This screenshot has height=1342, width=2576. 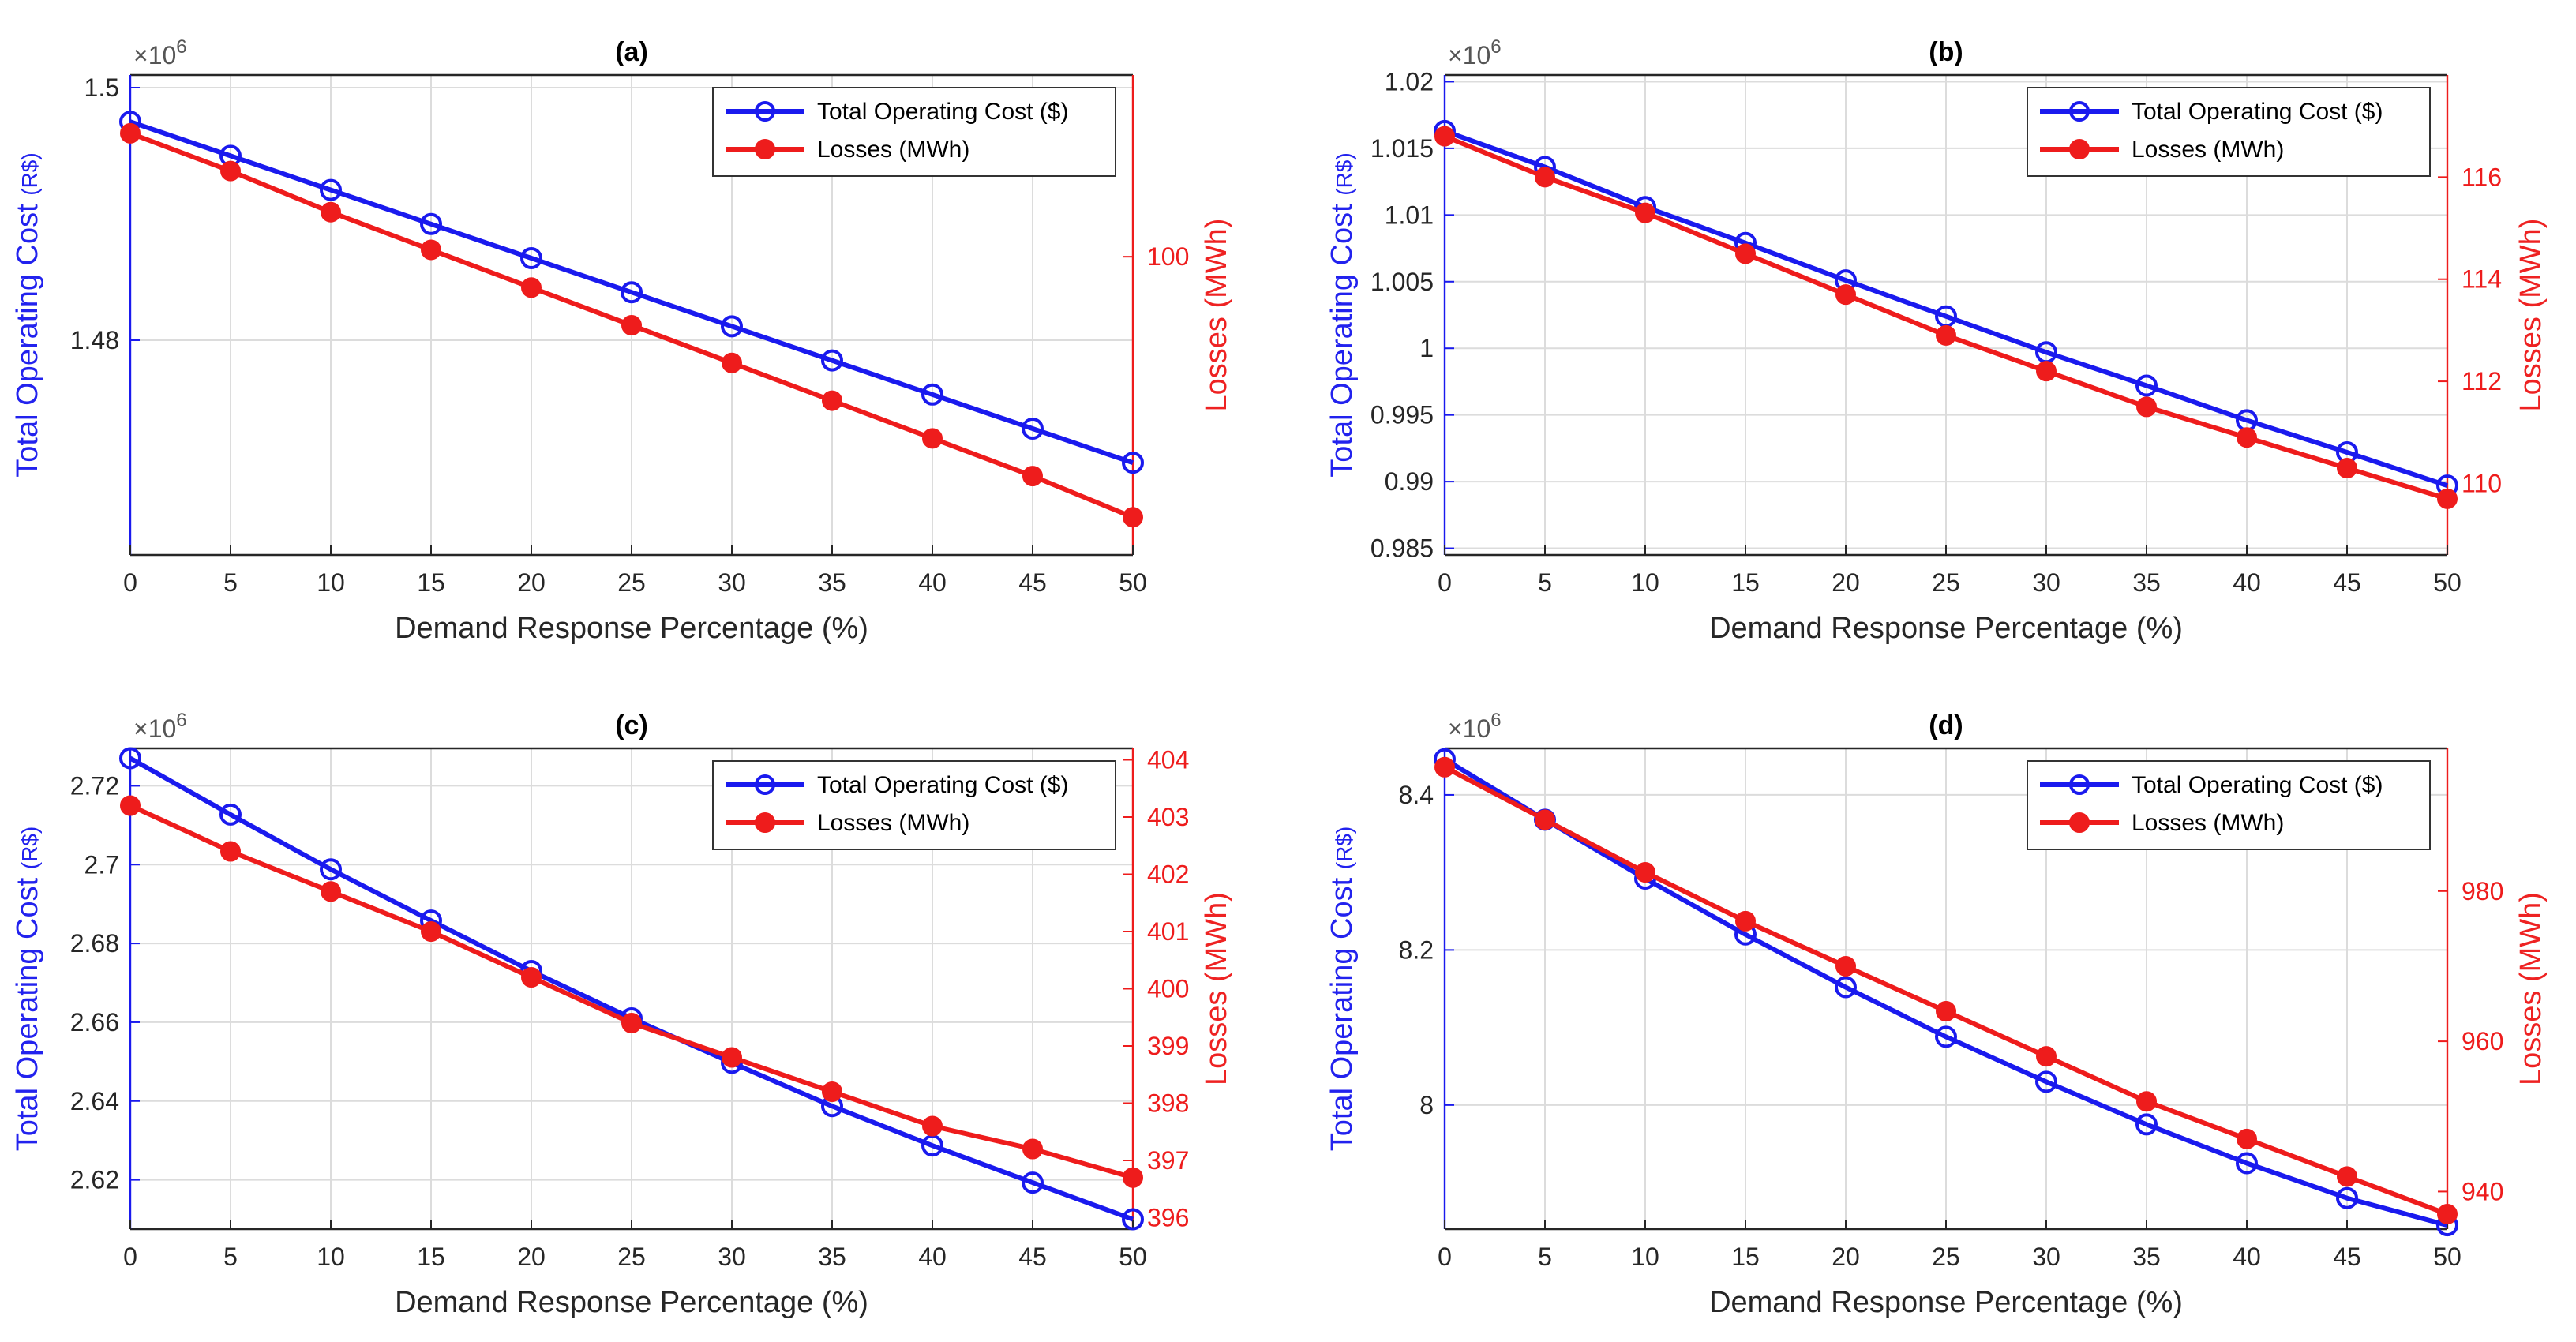 I want to click on y-left-tick-label: 2.68, so click(x=94, y=944).